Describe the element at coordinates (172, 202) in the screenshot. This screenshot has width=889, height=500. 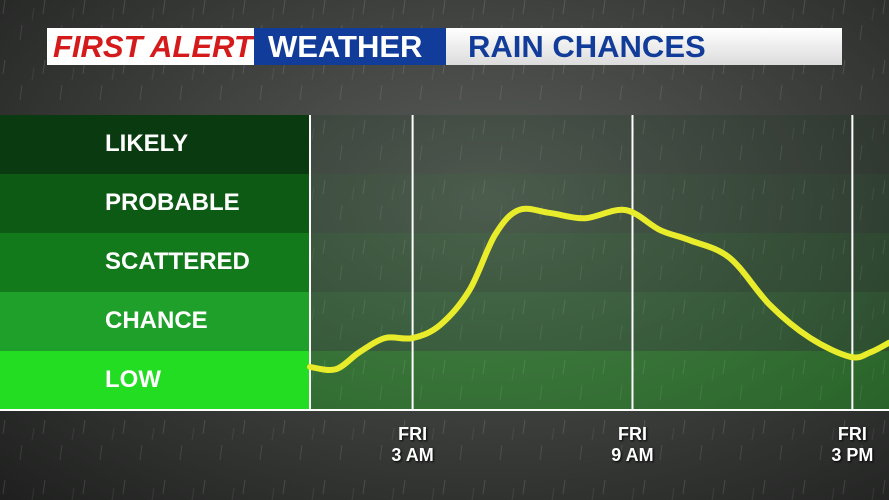
I see `y-tick-label: PROBABLE` at that location.